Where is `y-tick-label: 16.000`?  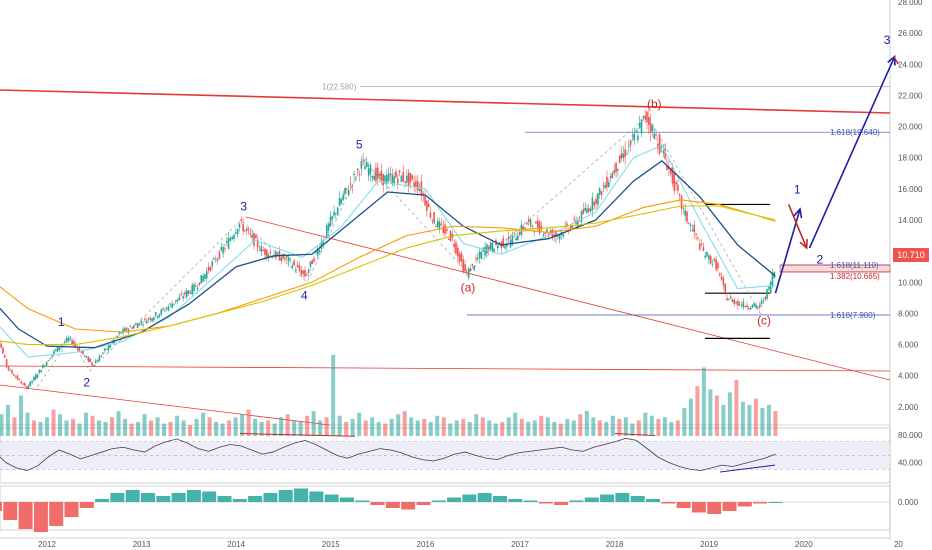
y-tick-label: 16.000 is located at coordinates (910, 189).